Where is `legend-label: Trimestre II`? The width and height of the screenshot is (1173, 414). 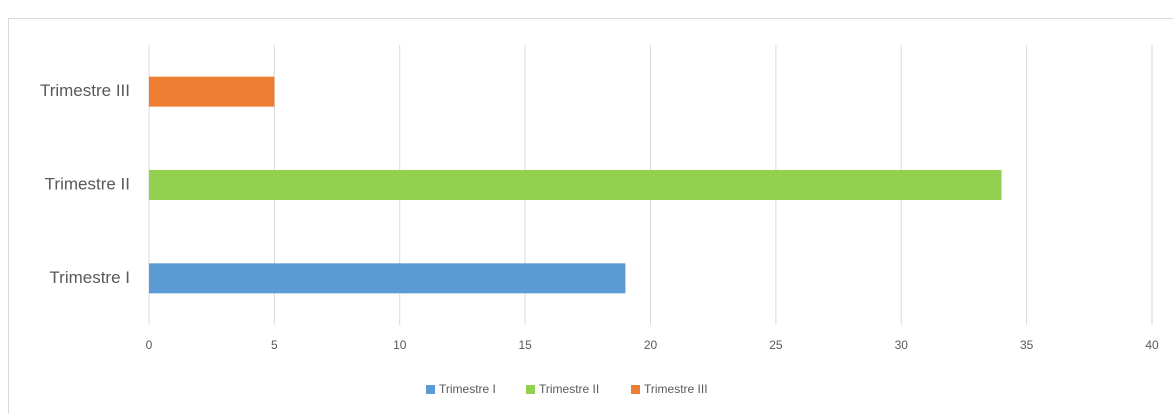 legend-label: Trimestre II is located at coordinates (569, 389).